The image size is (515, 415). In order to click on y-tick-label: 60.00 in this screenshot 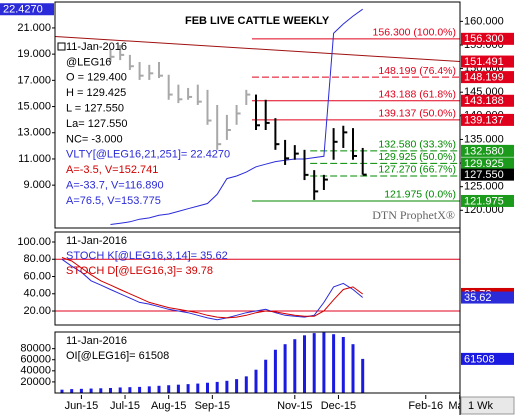, I will do `click(37, 276)`.